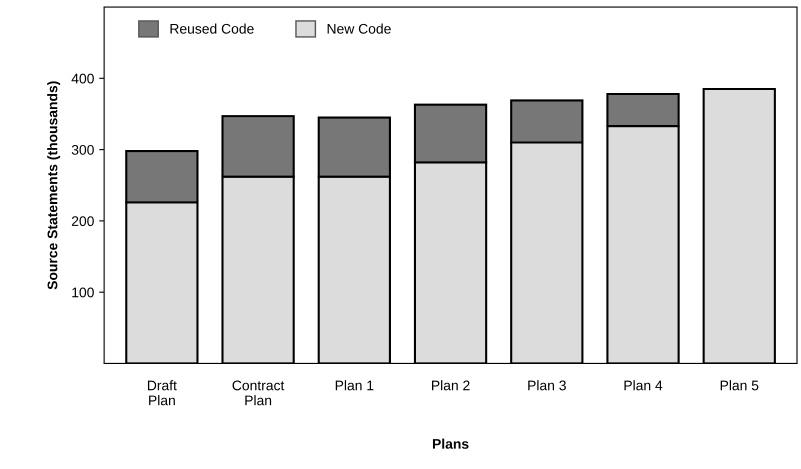 This screenshot has width=801, height=469. What do you see at coordinates (83, 293) in the screenshot?
I see `y-tick-label: 100` at bounding box center [83, 293].